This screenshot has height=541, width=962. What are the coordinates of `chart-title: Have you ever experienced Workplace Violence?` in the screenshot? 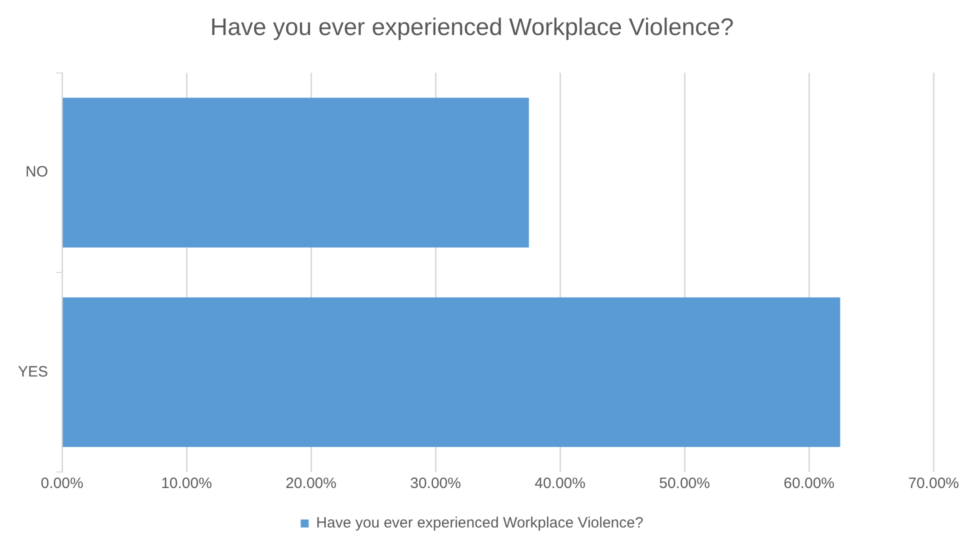 It's located at (472, 28).